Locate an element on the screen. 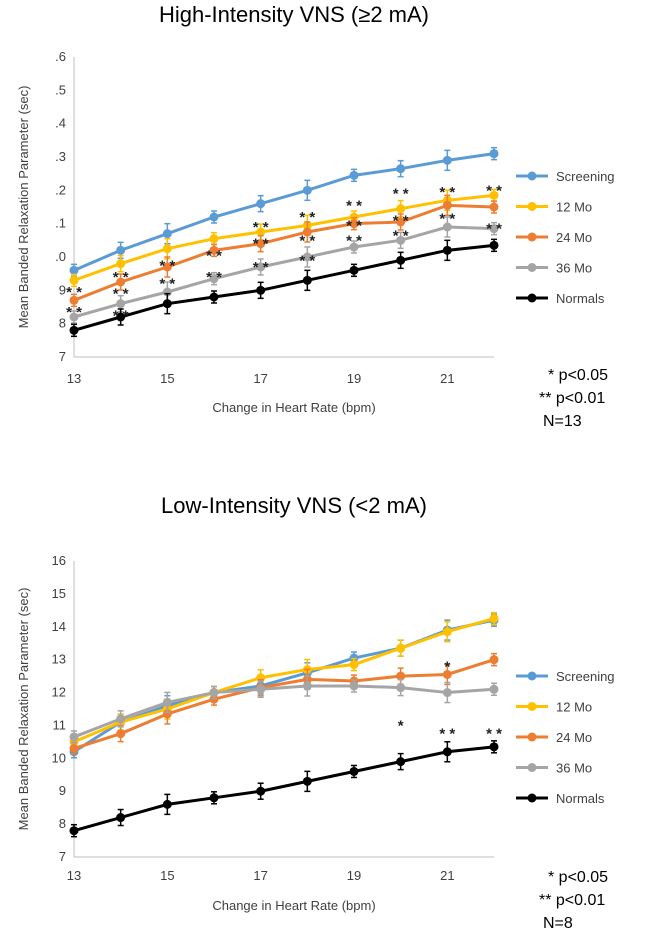  y-tick-label: 10 is located at coordinates (59, 757).